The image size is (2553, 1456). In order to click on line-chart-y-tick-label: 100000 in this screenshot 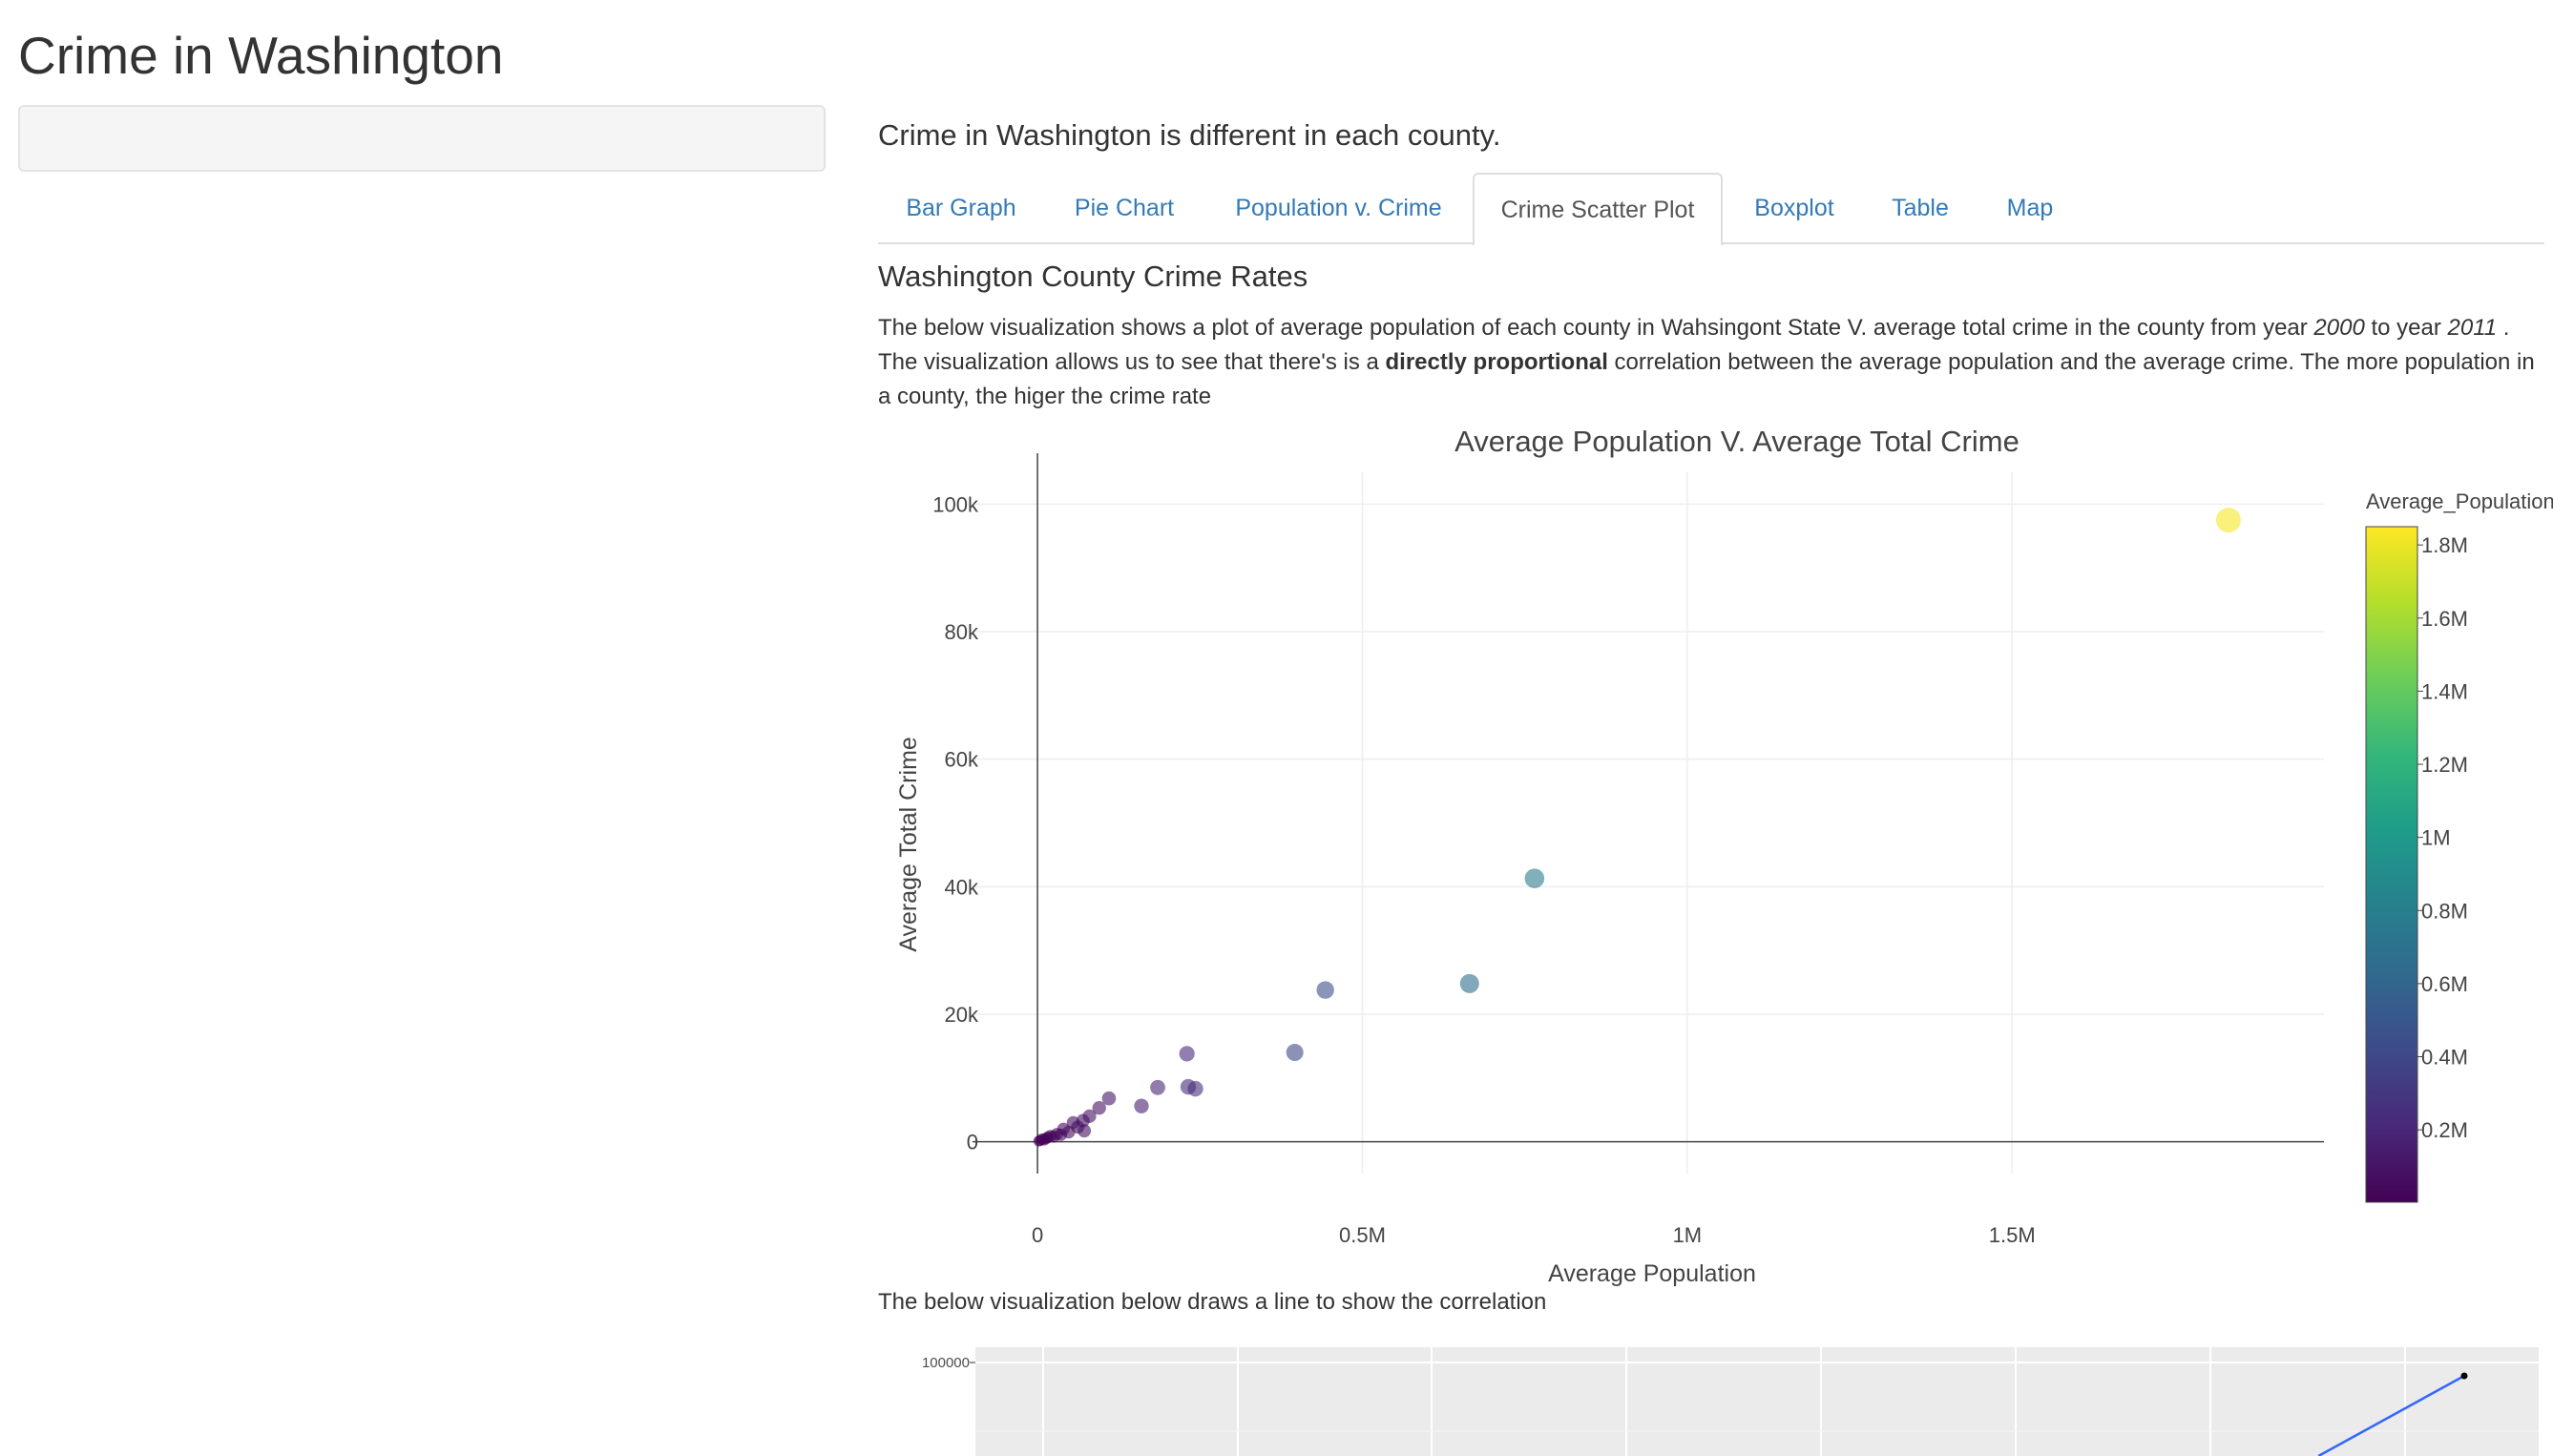, I will do `click(946, 1363)`.